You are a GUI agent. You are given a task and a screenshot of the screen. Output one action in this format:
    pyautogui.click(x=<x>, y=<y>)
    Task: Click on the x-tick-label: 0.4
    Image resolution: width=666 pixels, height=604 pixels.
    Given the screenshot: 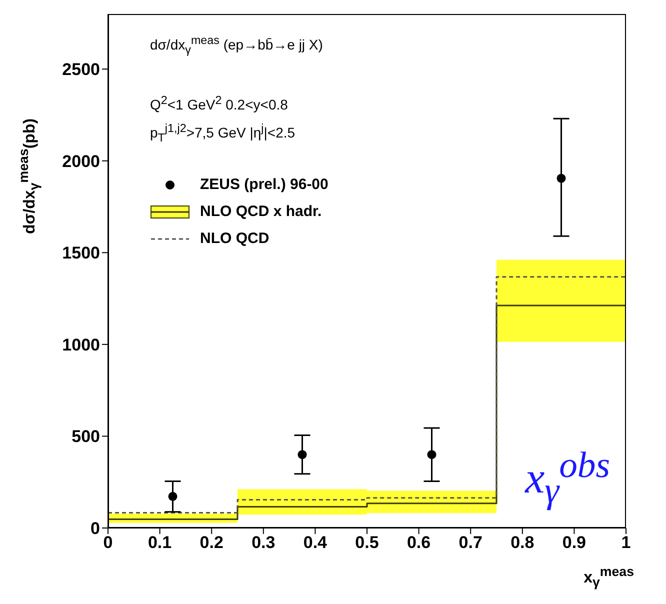 What is the action you would take?
    pyautogui.click(x=315, y=542)
    